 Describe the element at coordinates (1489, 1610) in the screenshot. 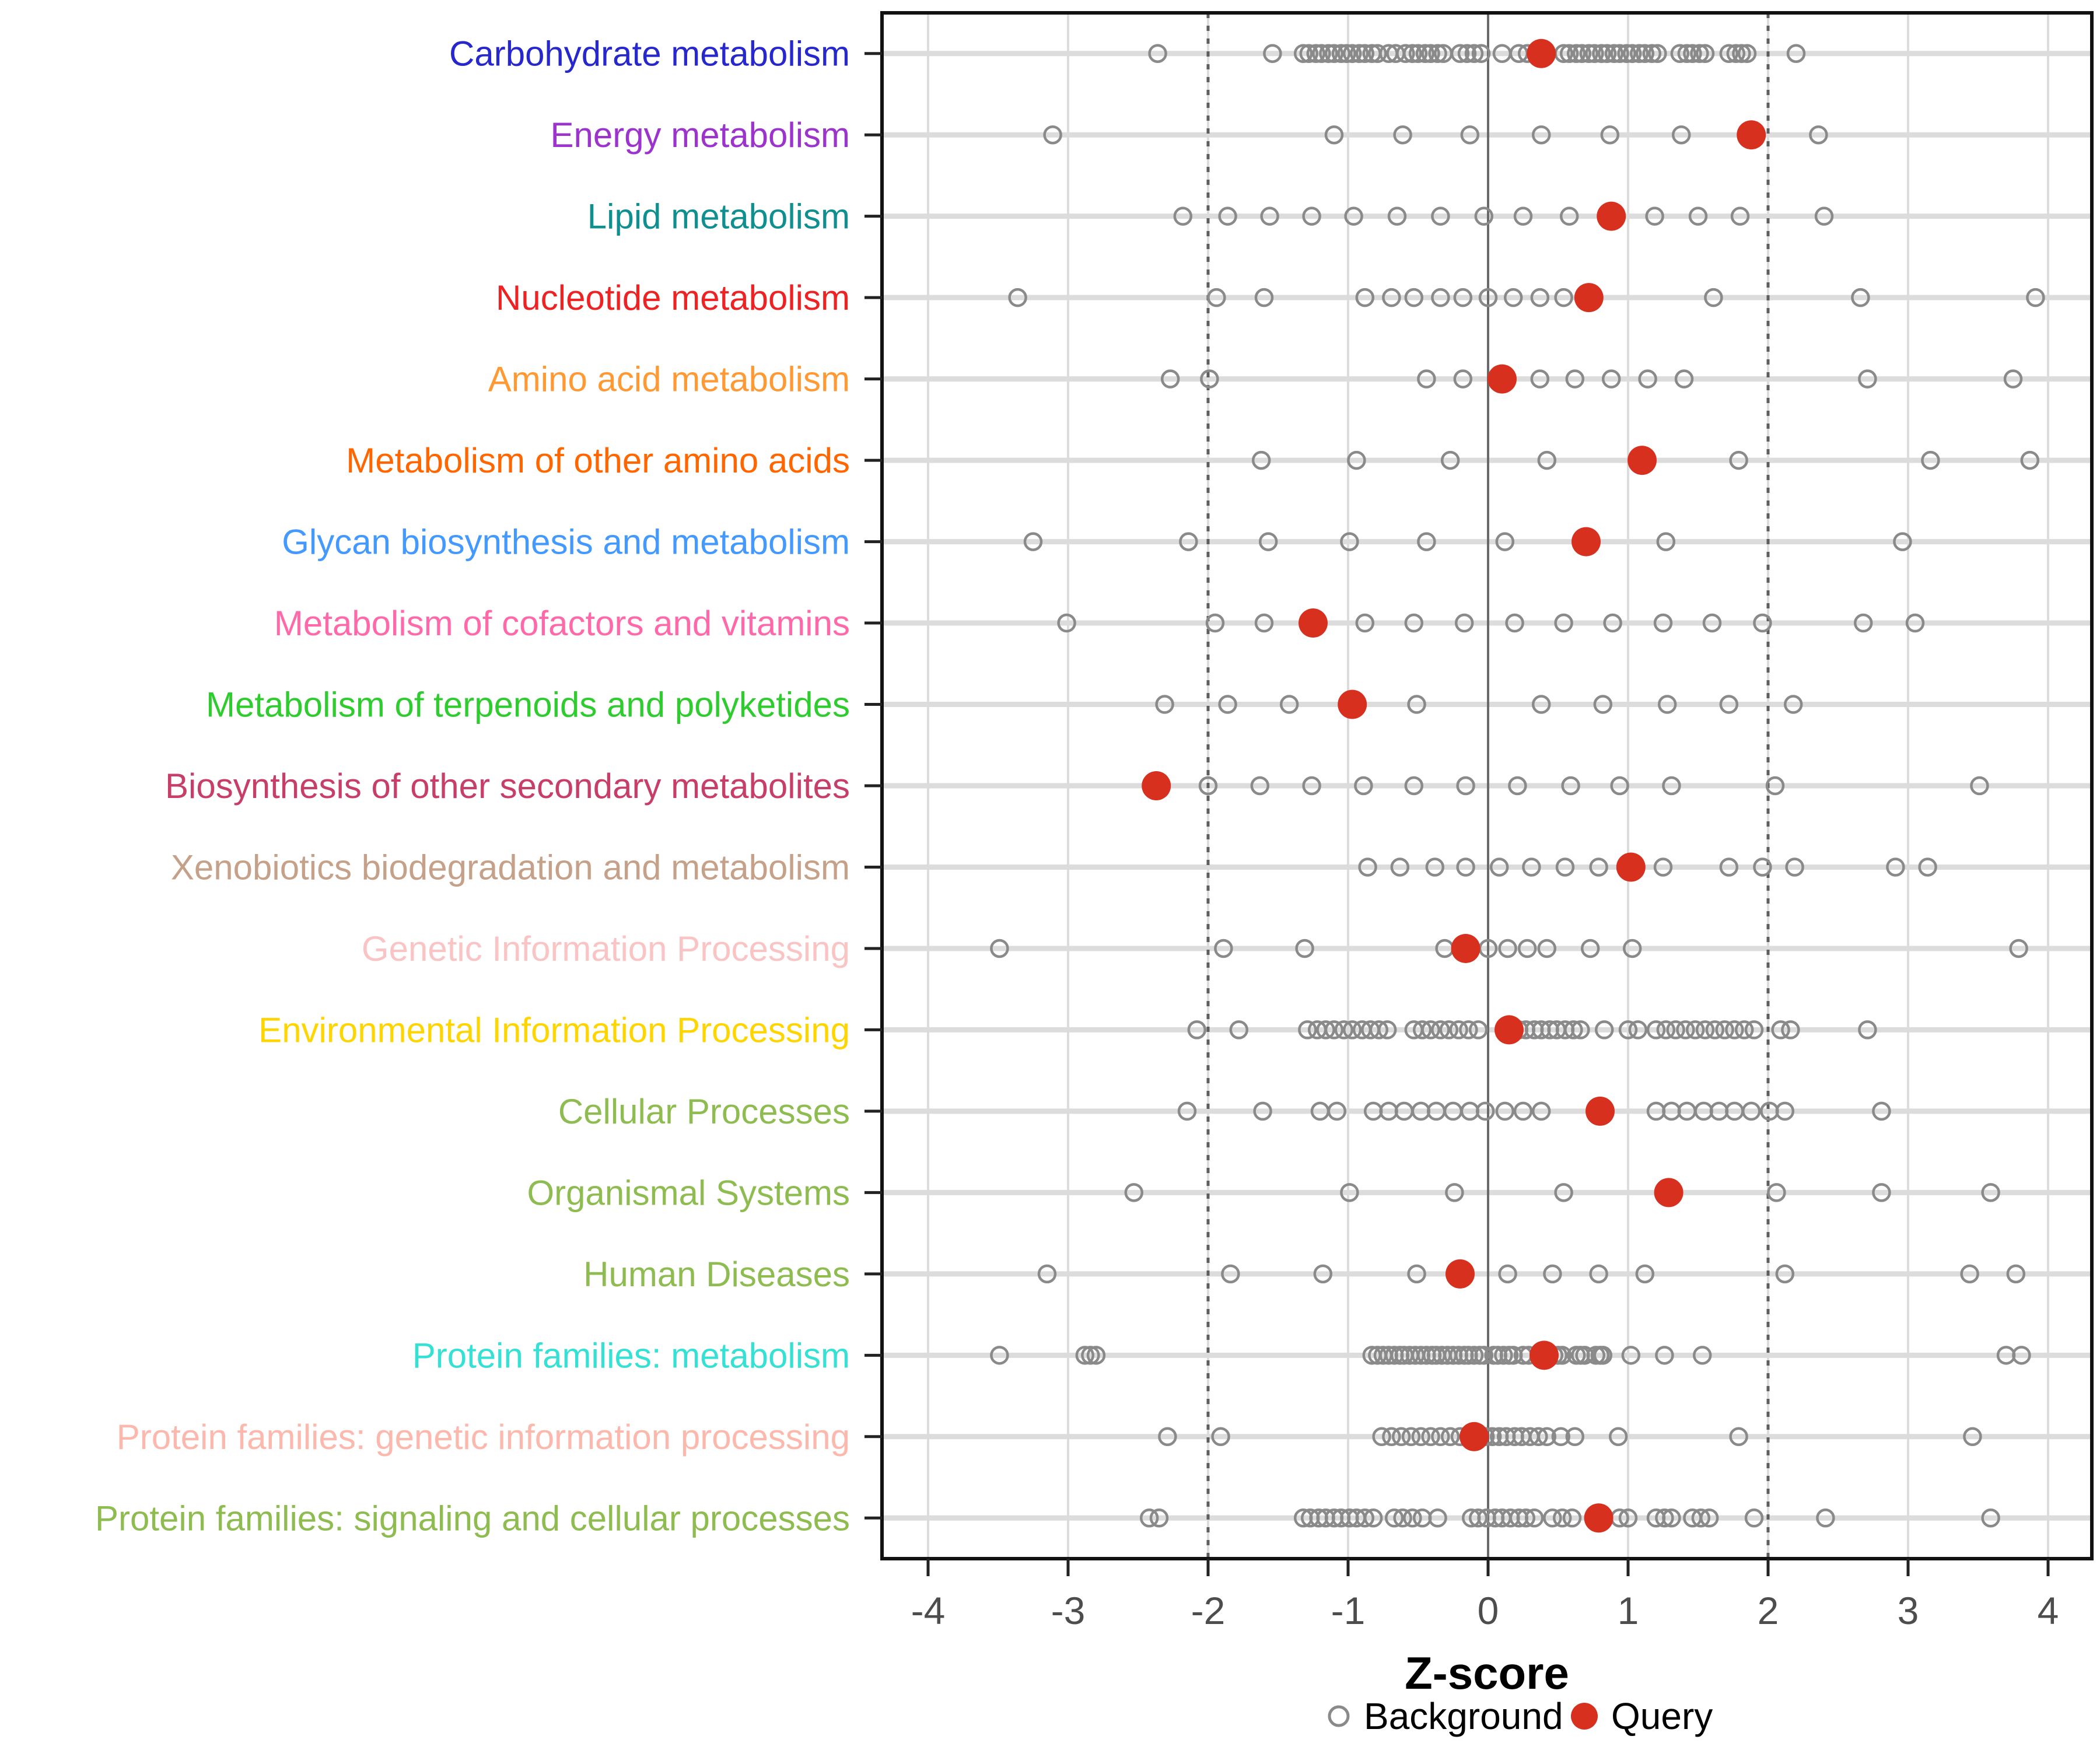

I see `x-tick-label: 0` at that location.